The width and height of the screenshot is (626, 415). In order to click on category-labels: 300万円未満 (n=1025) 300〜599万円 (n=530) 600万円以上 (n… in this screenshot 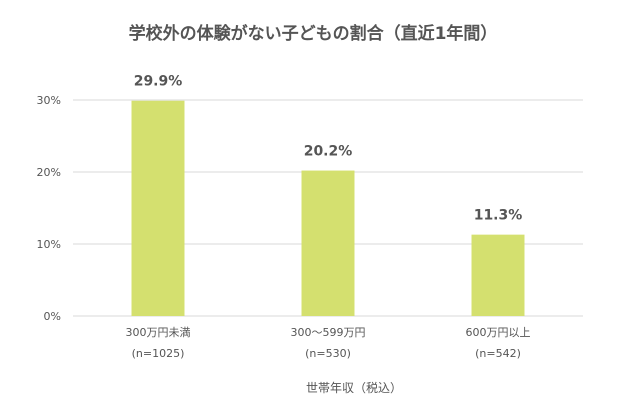, I will do `click(328, 343)`.